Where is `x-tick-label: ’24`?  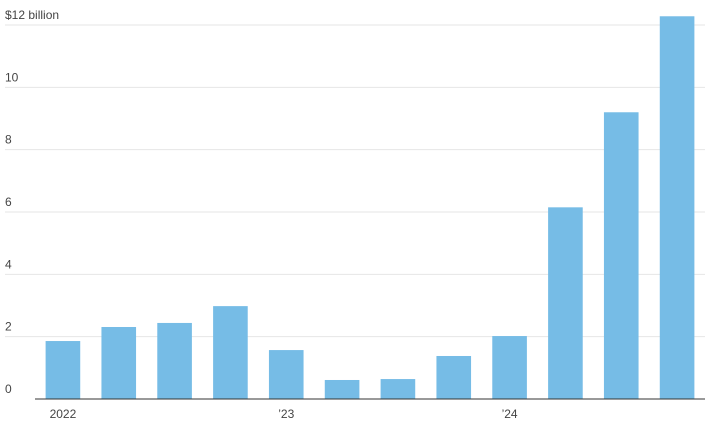 x-tick-label: ’24 is located at coordinates (510, 414).